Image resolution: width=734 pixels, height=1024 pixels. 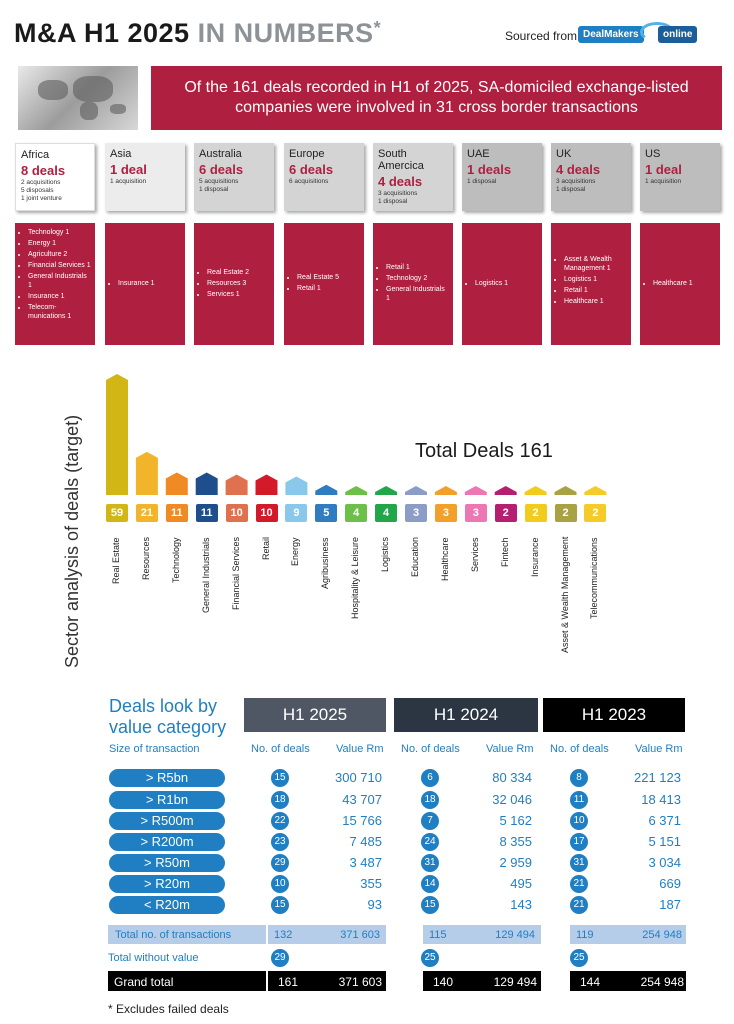 What do you see at coordinates (579, 863) in the screenshot?
I see `deal-count: 31` at bounding box center [579, 863].